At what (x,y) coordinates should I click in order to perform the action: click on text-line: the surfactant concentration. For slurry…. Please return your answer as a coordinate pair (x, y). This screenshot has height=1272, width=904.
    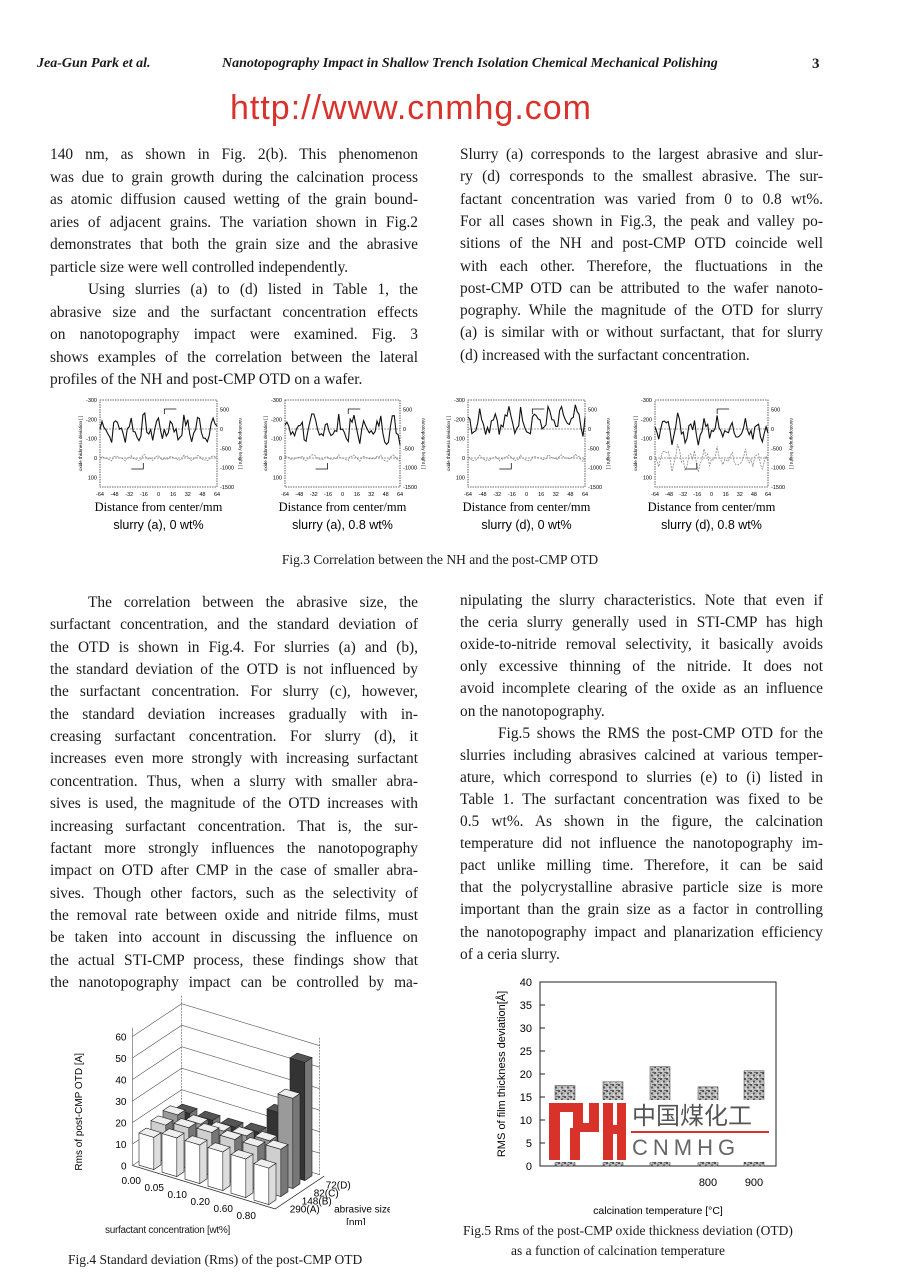
    Looking at the image, I should click on (234, 692).